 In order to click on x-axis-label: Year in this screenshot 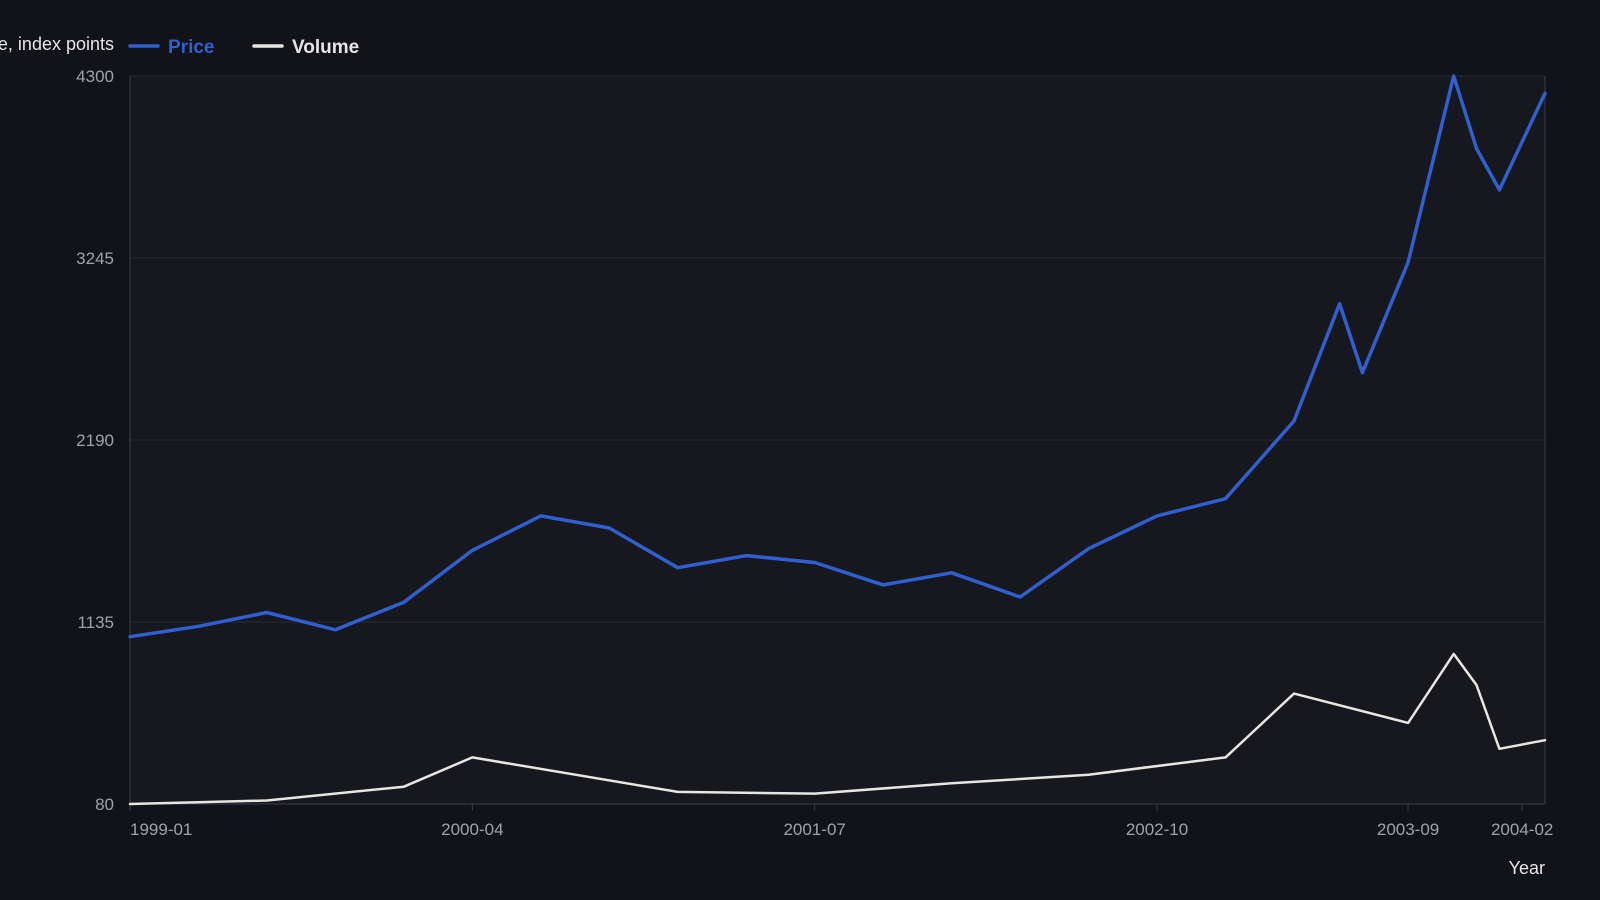, I will do `click(1527, 868)`.